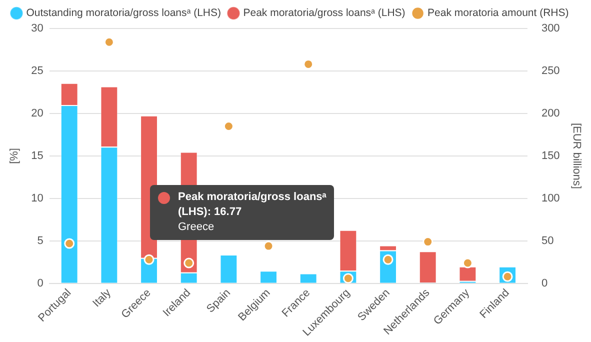  Describe the element at coordinates (14, 156) in the screenshot. I see `y-axis-title: [%]` at that location.